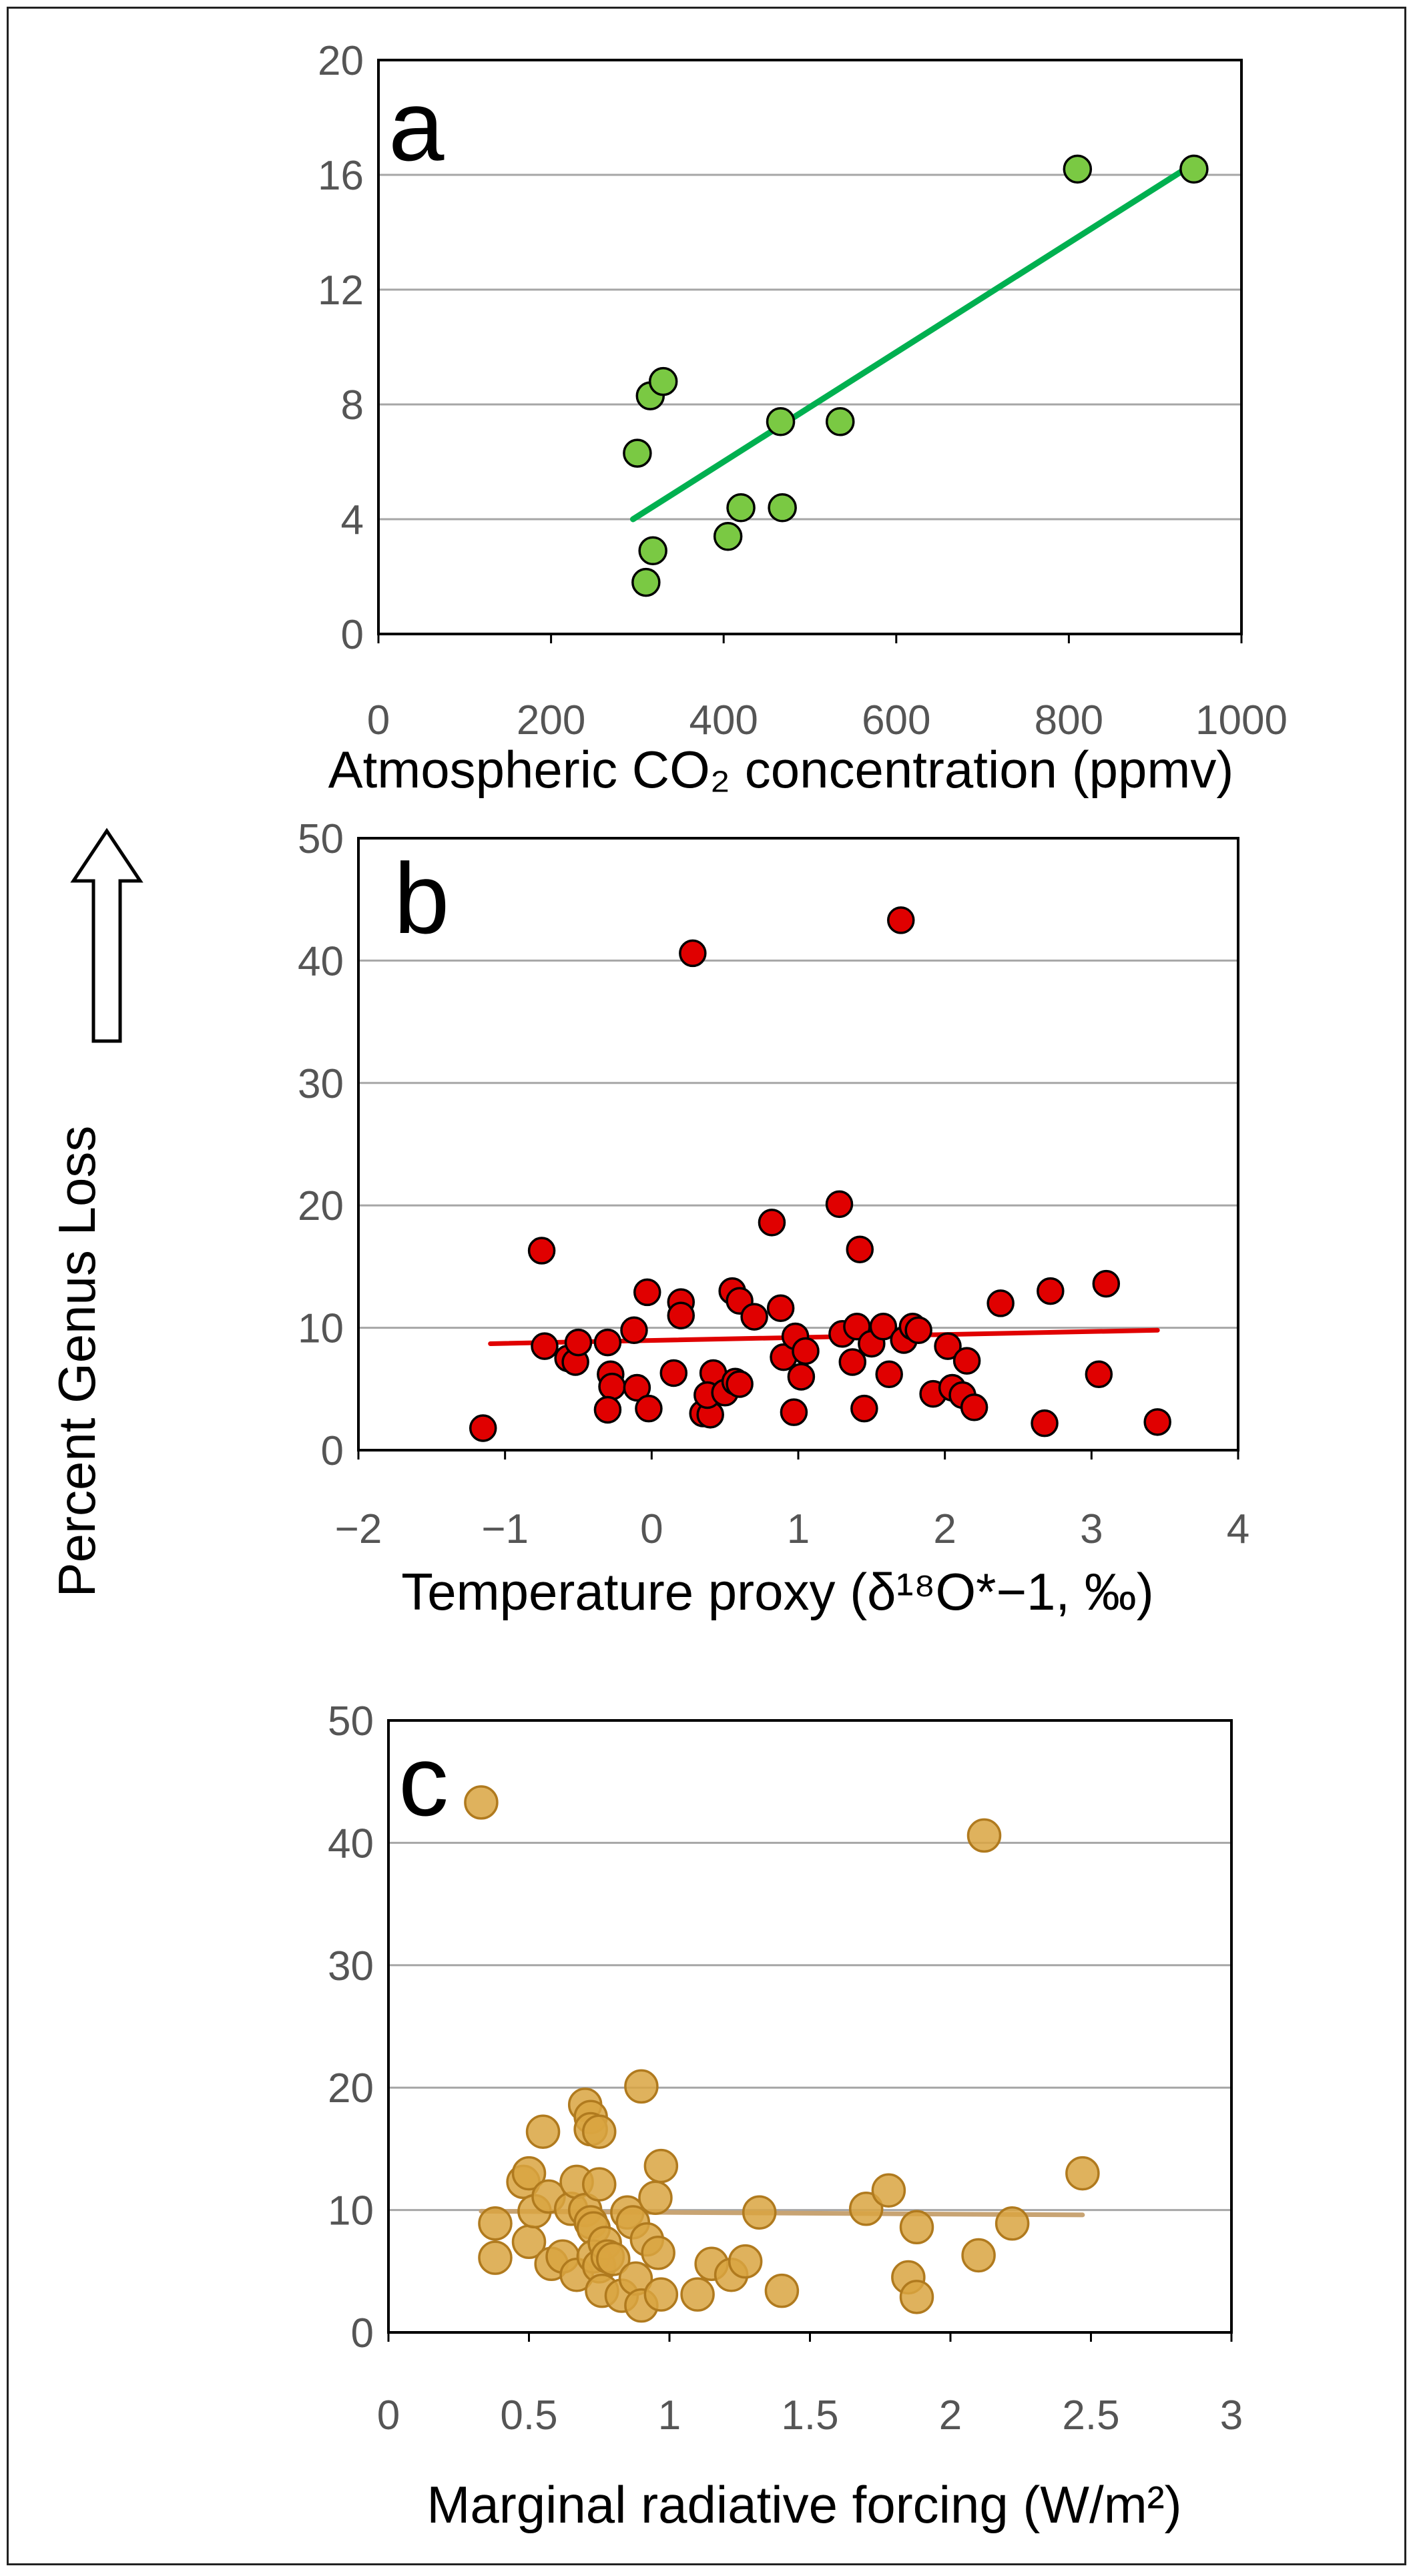 The height and width of the screenshot is (2576, 1417). What do you see at coordinates (792, 1501) in the screenshot?
I see `panel-b-xticks: −2 −1 0 1 2 3 4` at bounding box center [792, 1501].